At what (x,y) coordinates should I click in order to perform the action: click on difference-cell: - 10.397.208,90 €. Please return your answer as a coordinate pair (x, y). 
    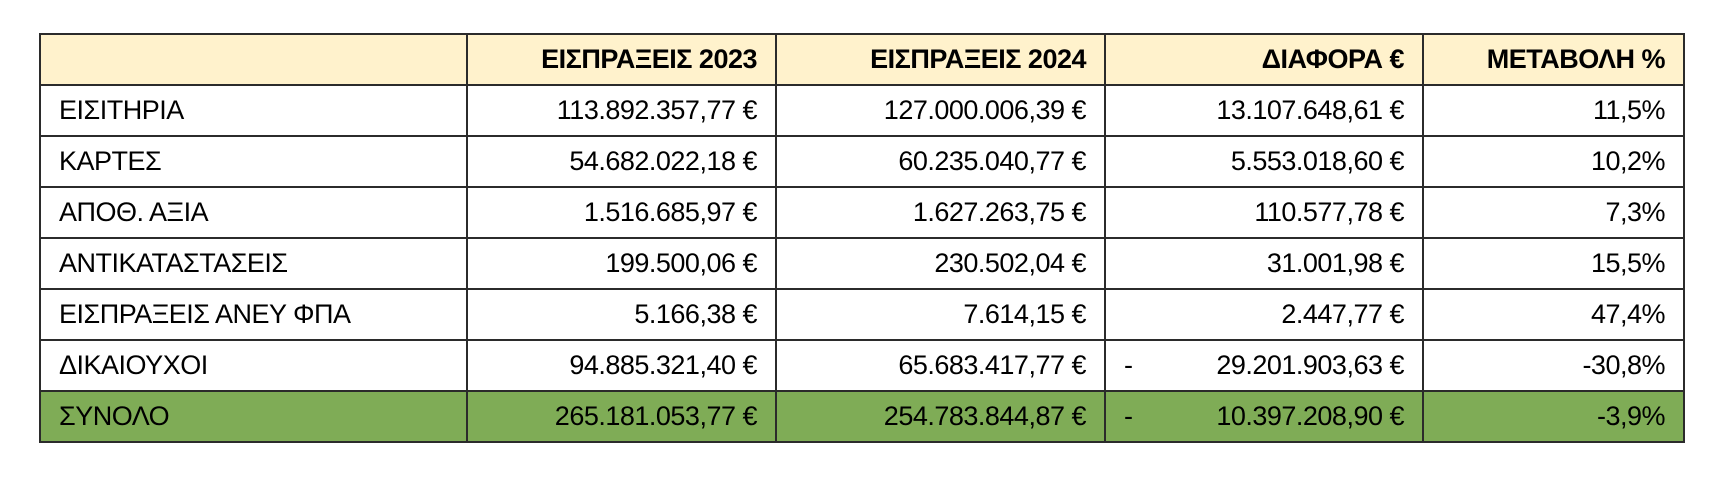
    Looking at the image, I should click on (1264, 416).